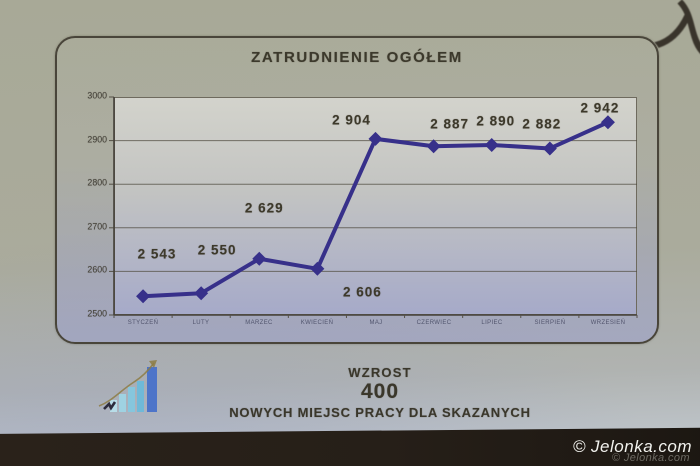 This screenshot has height=466, width=700. Describe the element at coordinates (357, 57) in the screenshot. I see `chart-title: ZATRUDNIENIE OGÓŁEM` at that location.